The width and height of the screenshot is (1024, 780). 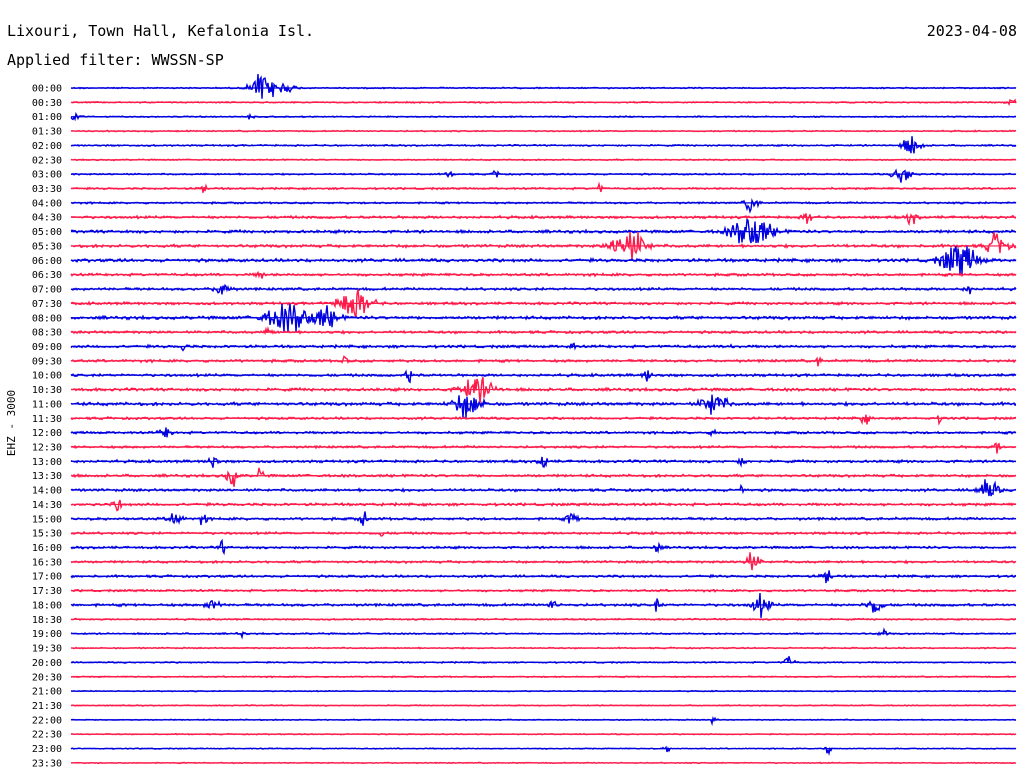 I want to click on time-label: 21:00, so click(x=47, y=692).